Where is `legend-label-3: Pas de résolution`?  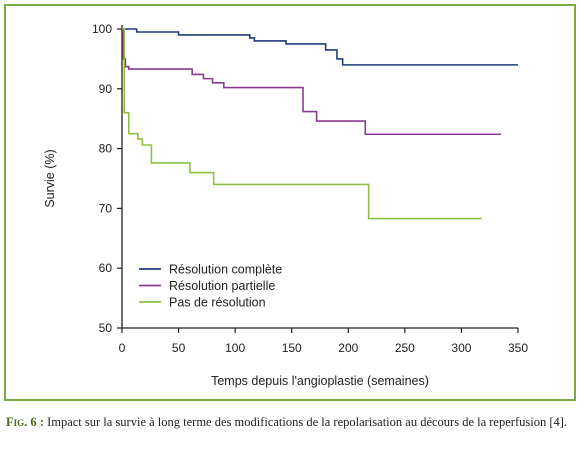 legend-label-3: Pas de résolution is located at coordinates (217, 303).